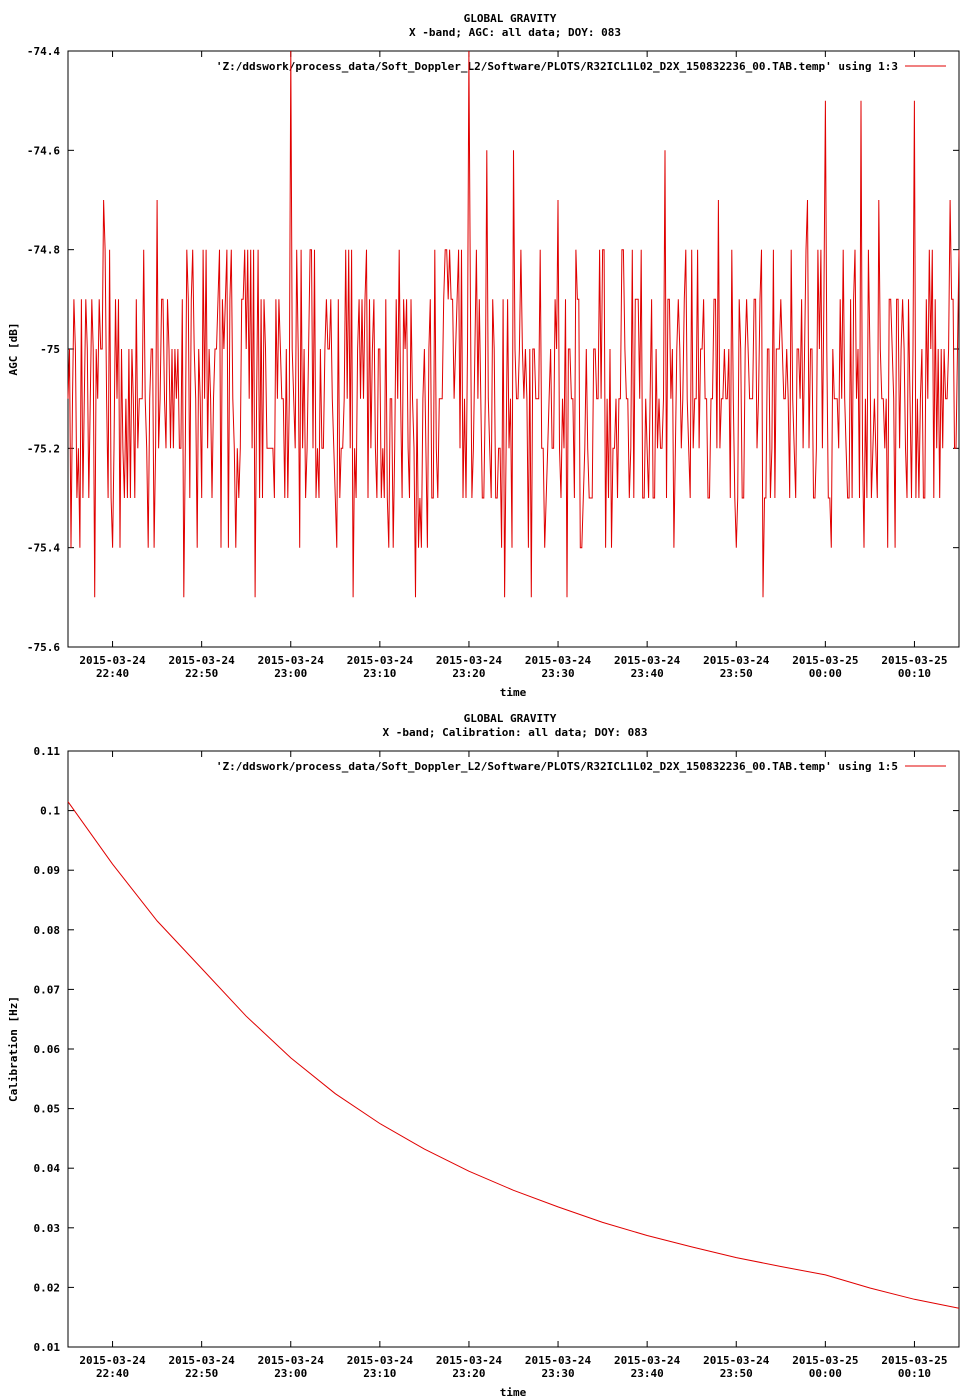  I want to click on y-tick-label: 0.1, so click(50, 811).